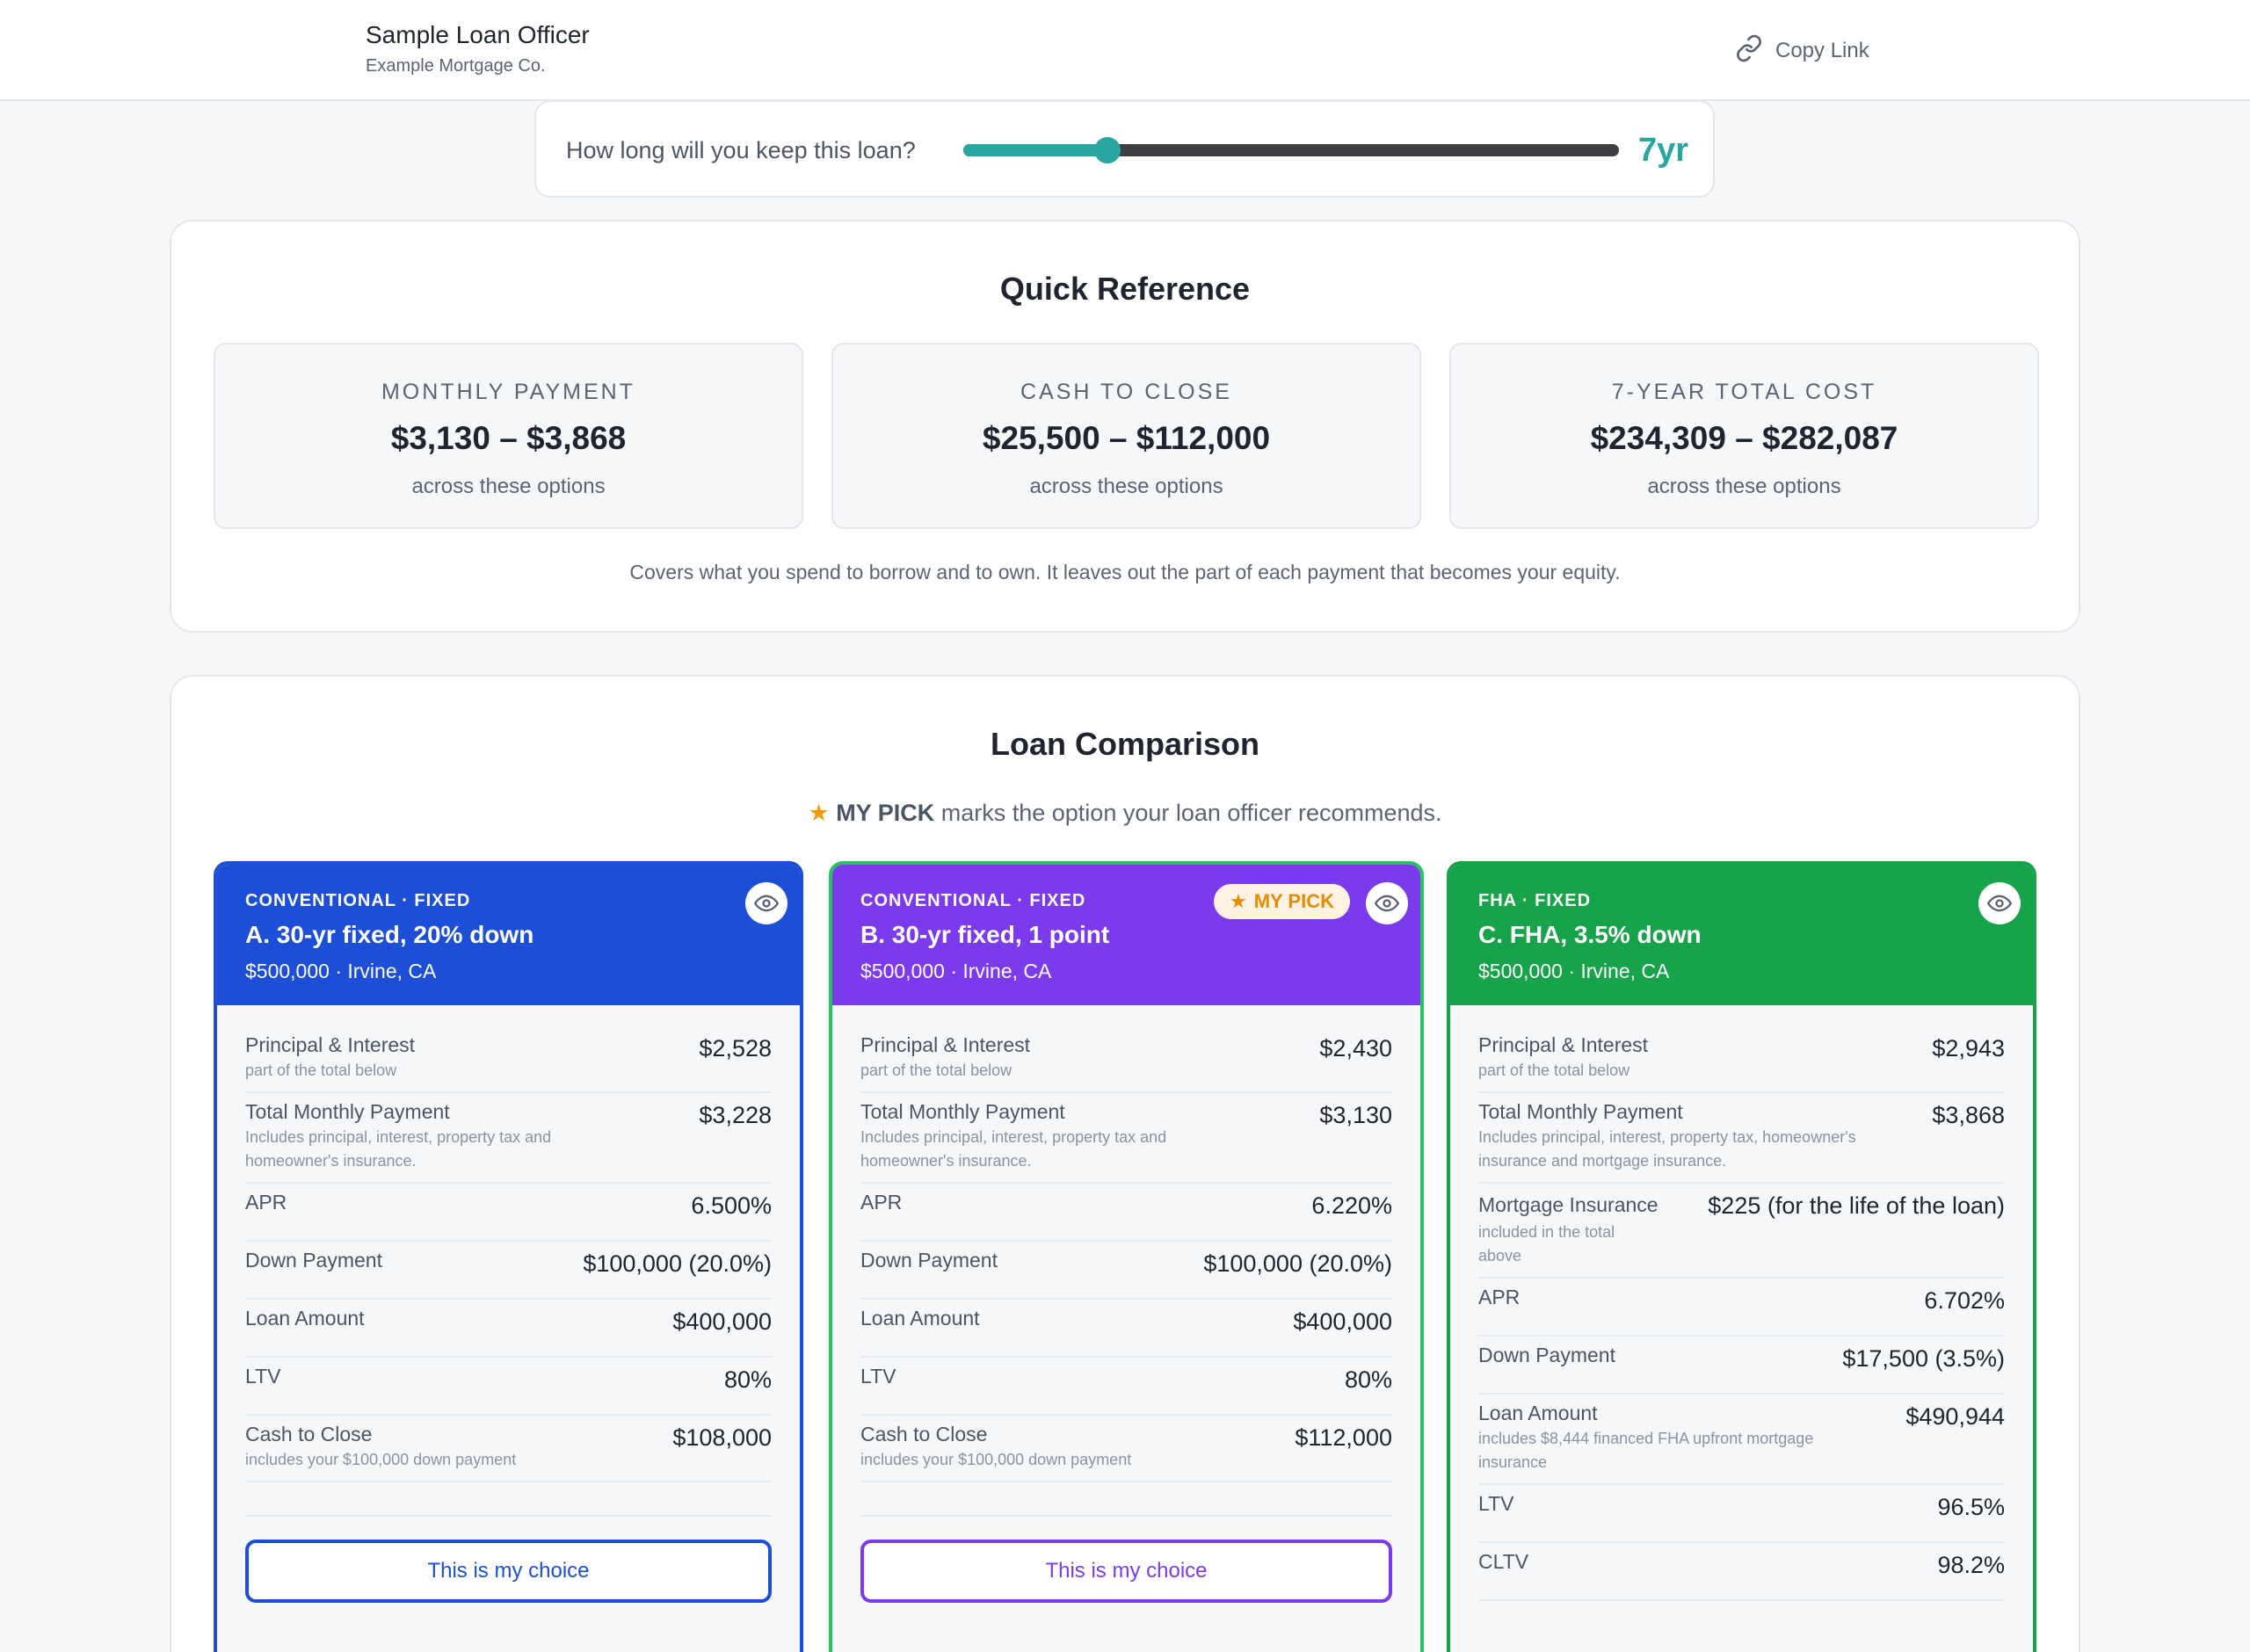 The width and height of the screenshot is (2250, 1652). What do you see at coordinates (1741, 1572) in the screenshot?
I see `detail-row: CLTV 98.2%` at bounding box center [1741, 1572].